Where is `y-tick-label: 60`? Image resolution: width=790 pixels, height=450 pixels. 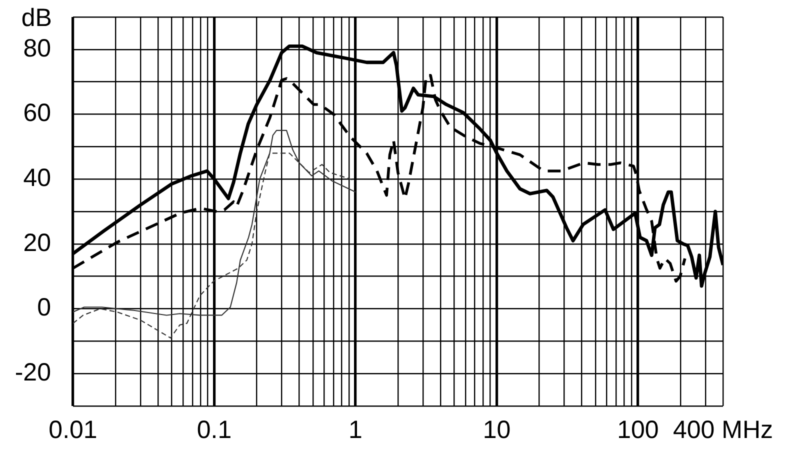 y-tick-label: 60 is located at coordinates (37, 113).